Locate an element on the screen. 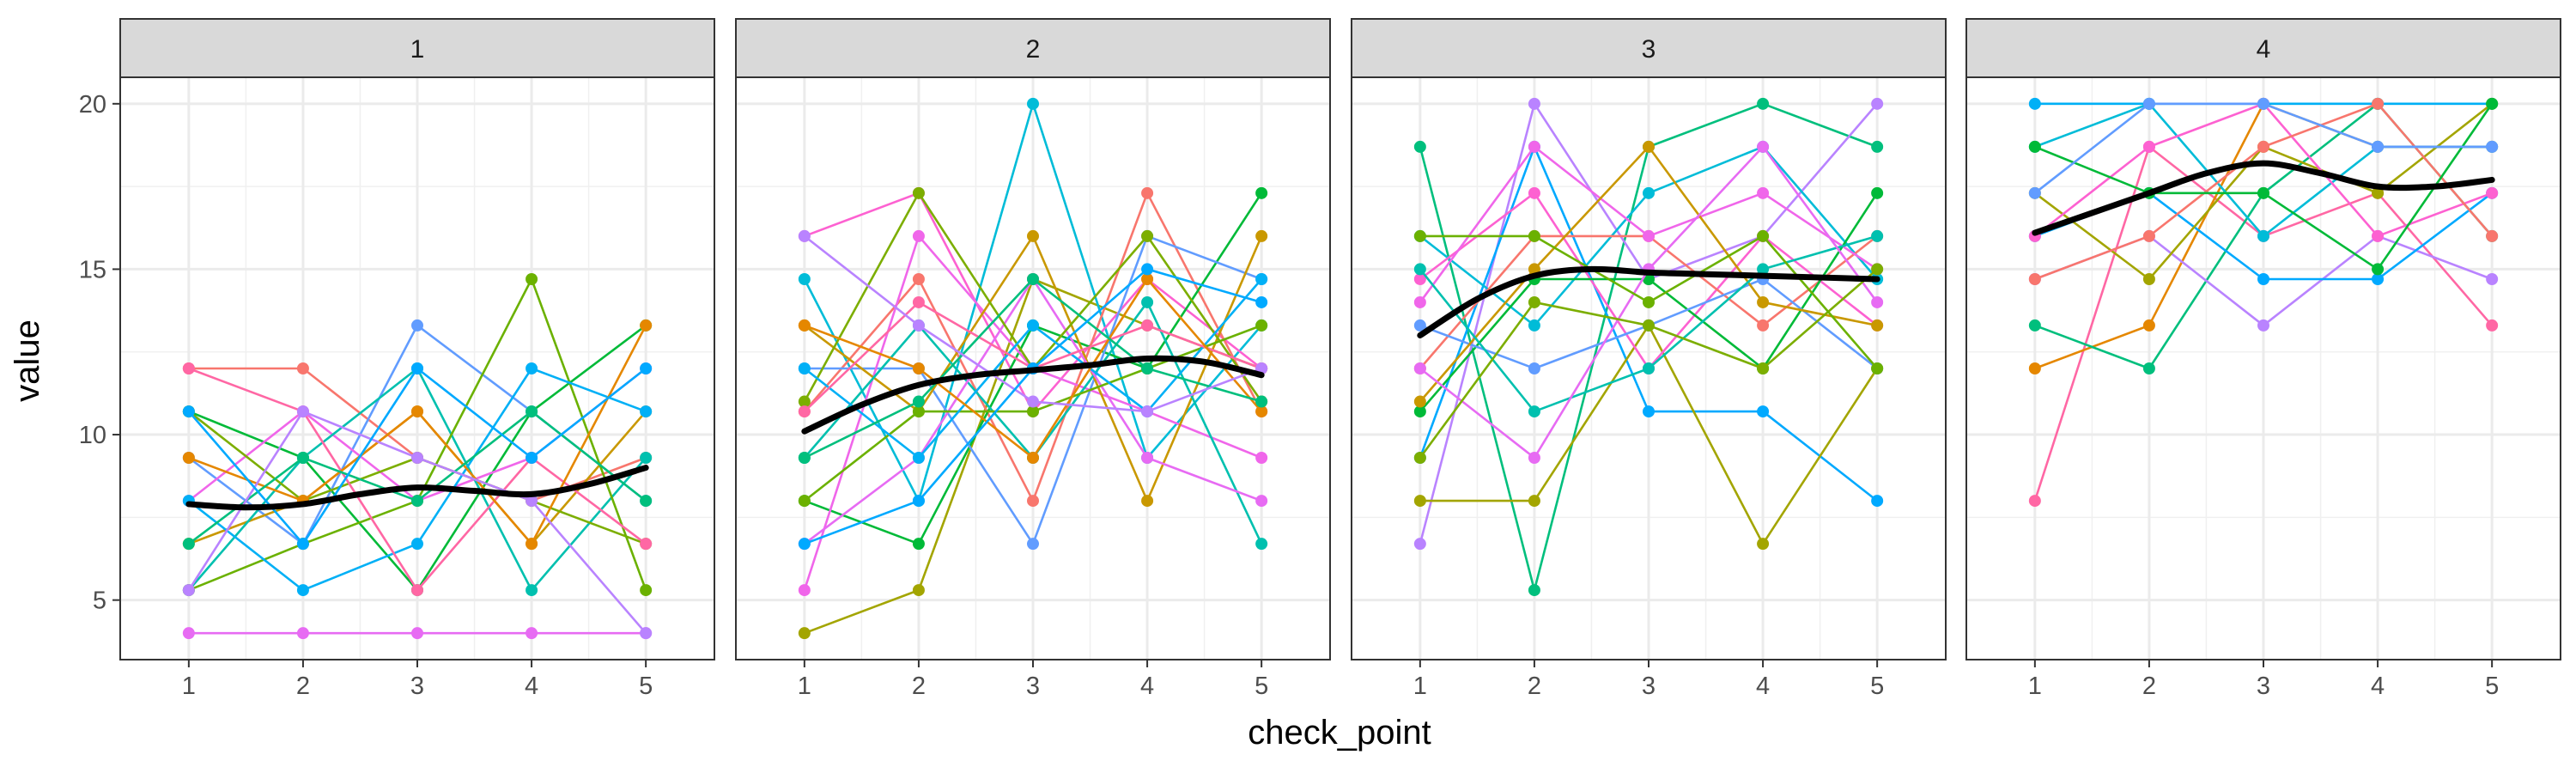  y-axis-title: value is located at coordinates (28, 361).